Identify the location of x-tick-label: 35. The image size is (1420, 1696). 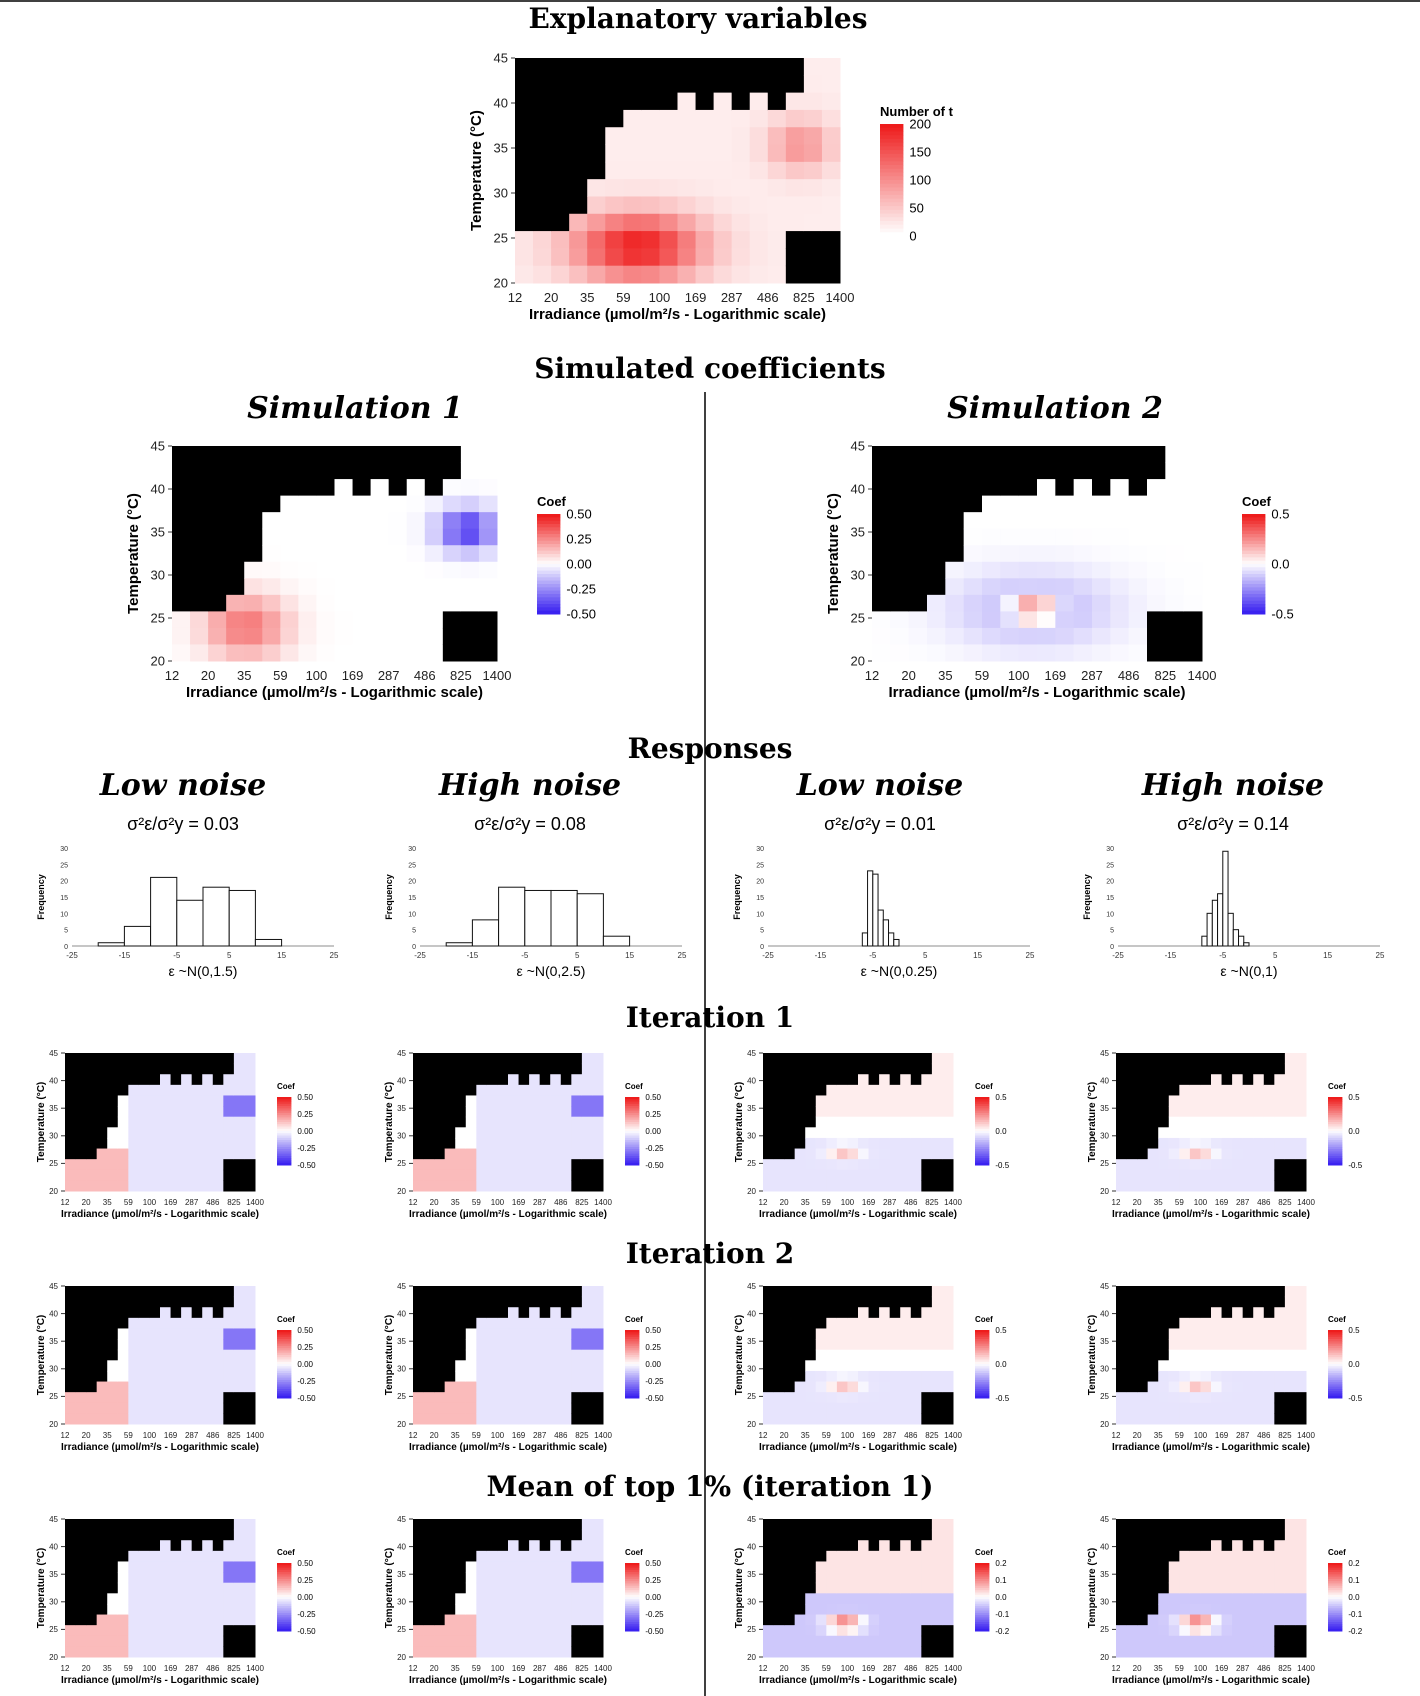
(107, 1435).